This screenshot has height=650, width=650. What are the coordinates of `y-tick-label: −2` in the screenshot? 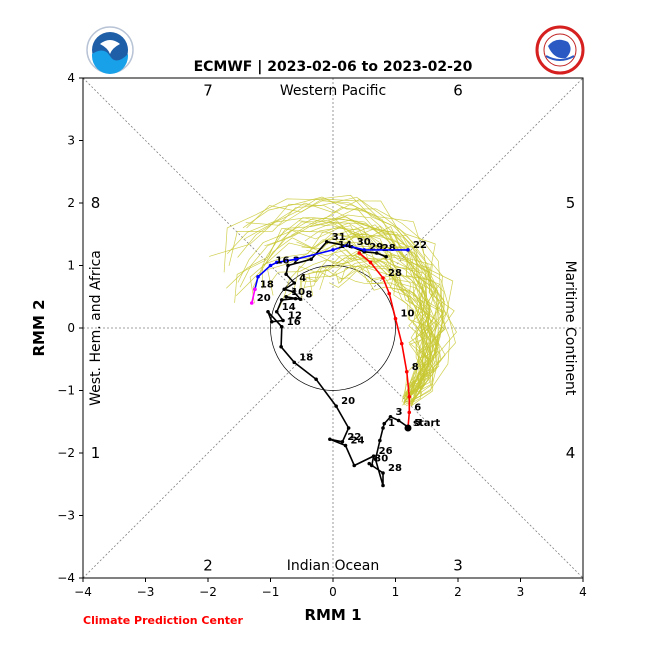 It's located at (66, 453).